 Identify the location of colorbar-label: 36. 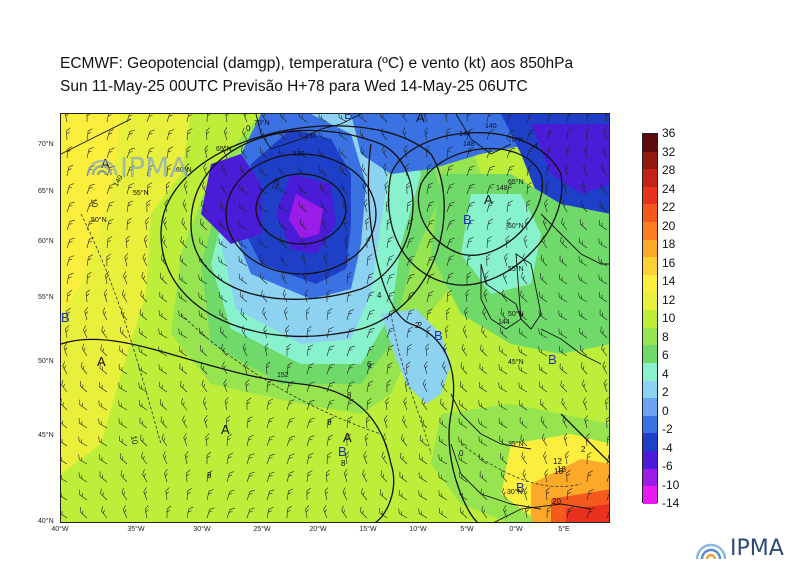
(669, 133).